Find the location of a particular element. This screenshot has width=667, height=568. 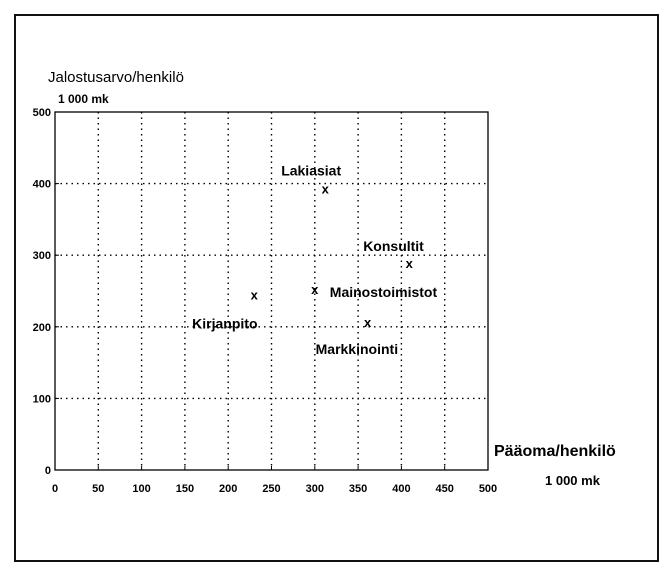

y-tick-label: 0 is located at coordinates (48, 471).